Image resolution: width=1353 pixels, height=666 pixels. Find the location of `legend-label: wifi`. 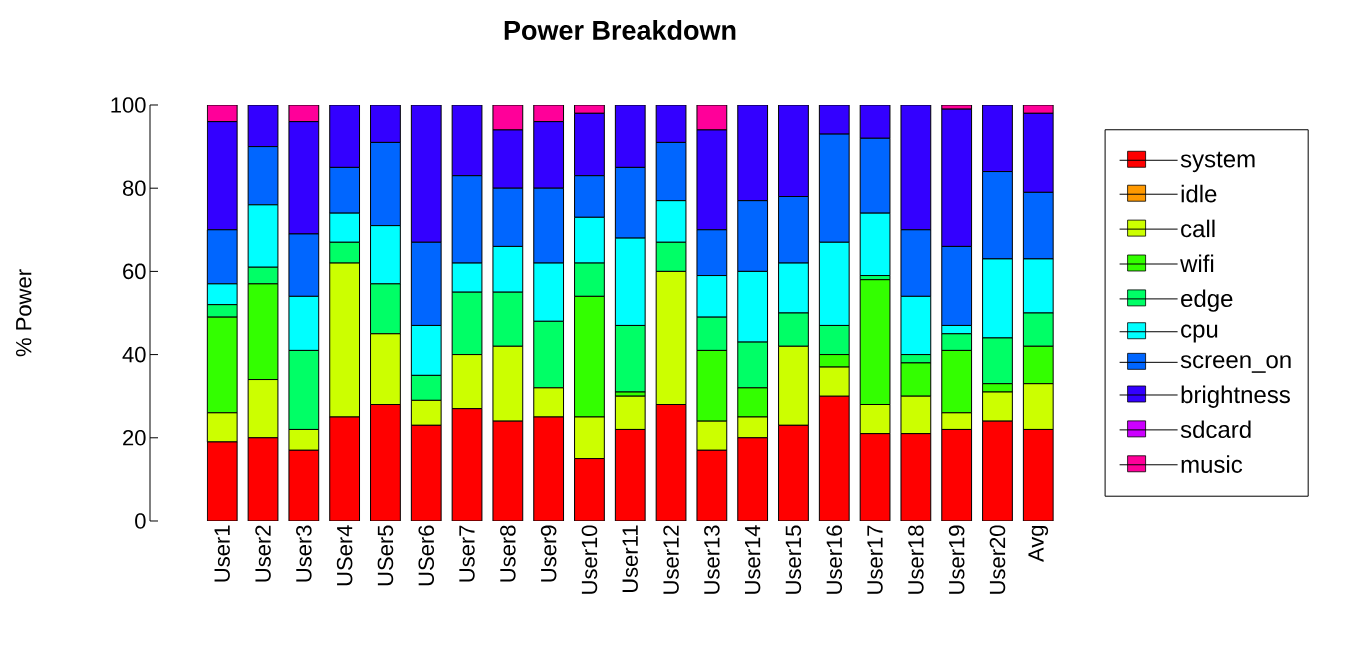

legend-label: wifi is located at coordinates (1197, 263).